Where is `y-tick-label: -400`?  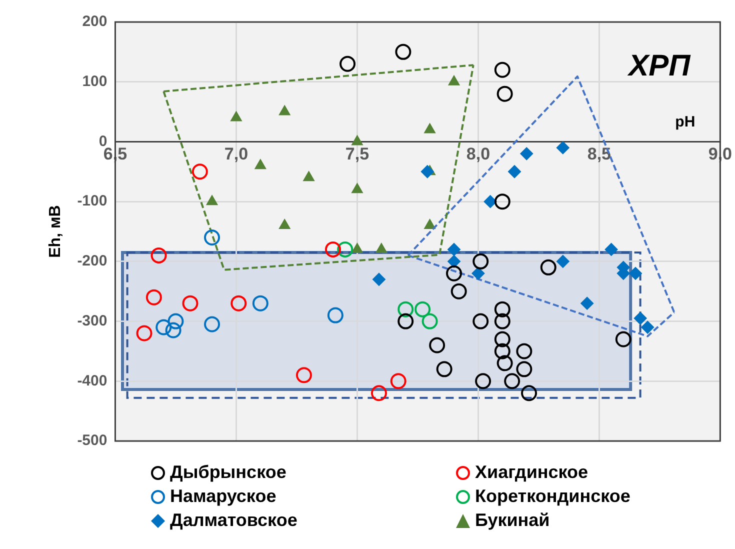 y-tick-label: -400 is located at coordinates (92, 381).